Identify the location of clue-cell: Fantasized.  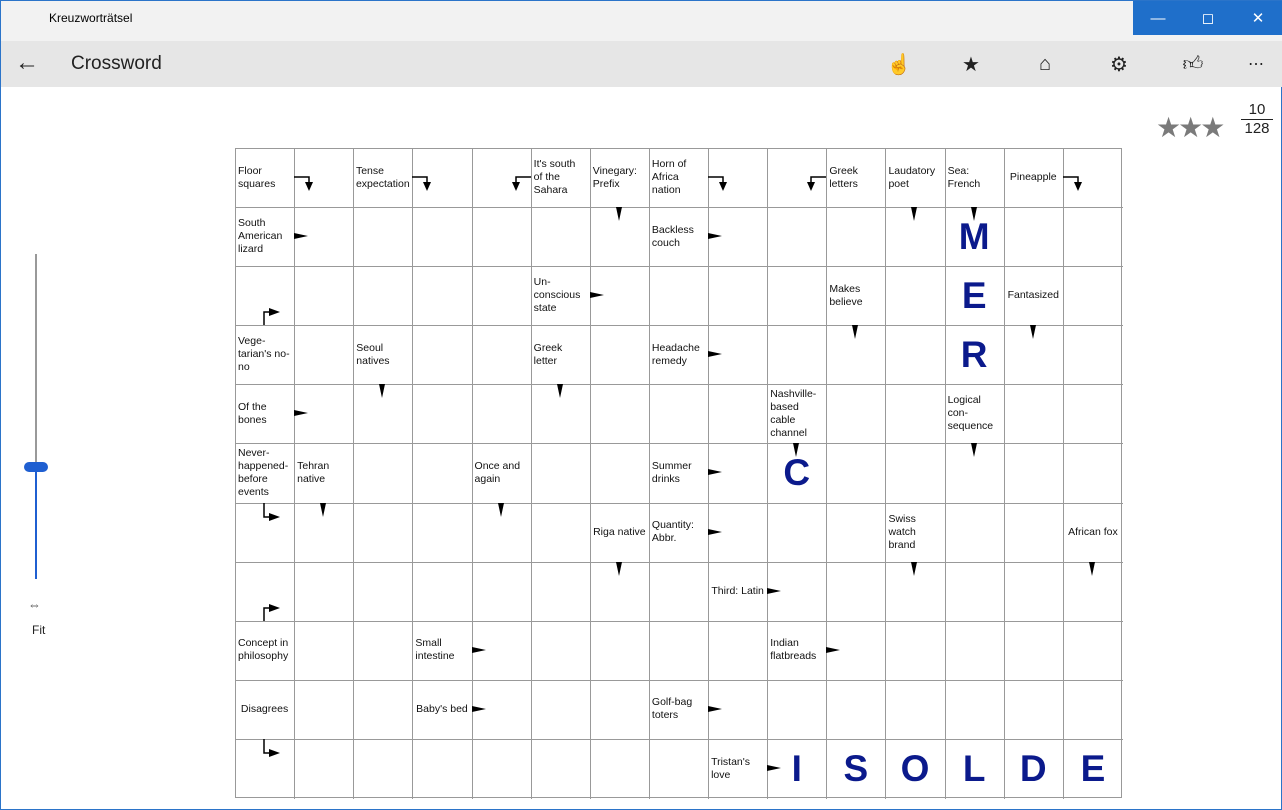
(1033, 296).